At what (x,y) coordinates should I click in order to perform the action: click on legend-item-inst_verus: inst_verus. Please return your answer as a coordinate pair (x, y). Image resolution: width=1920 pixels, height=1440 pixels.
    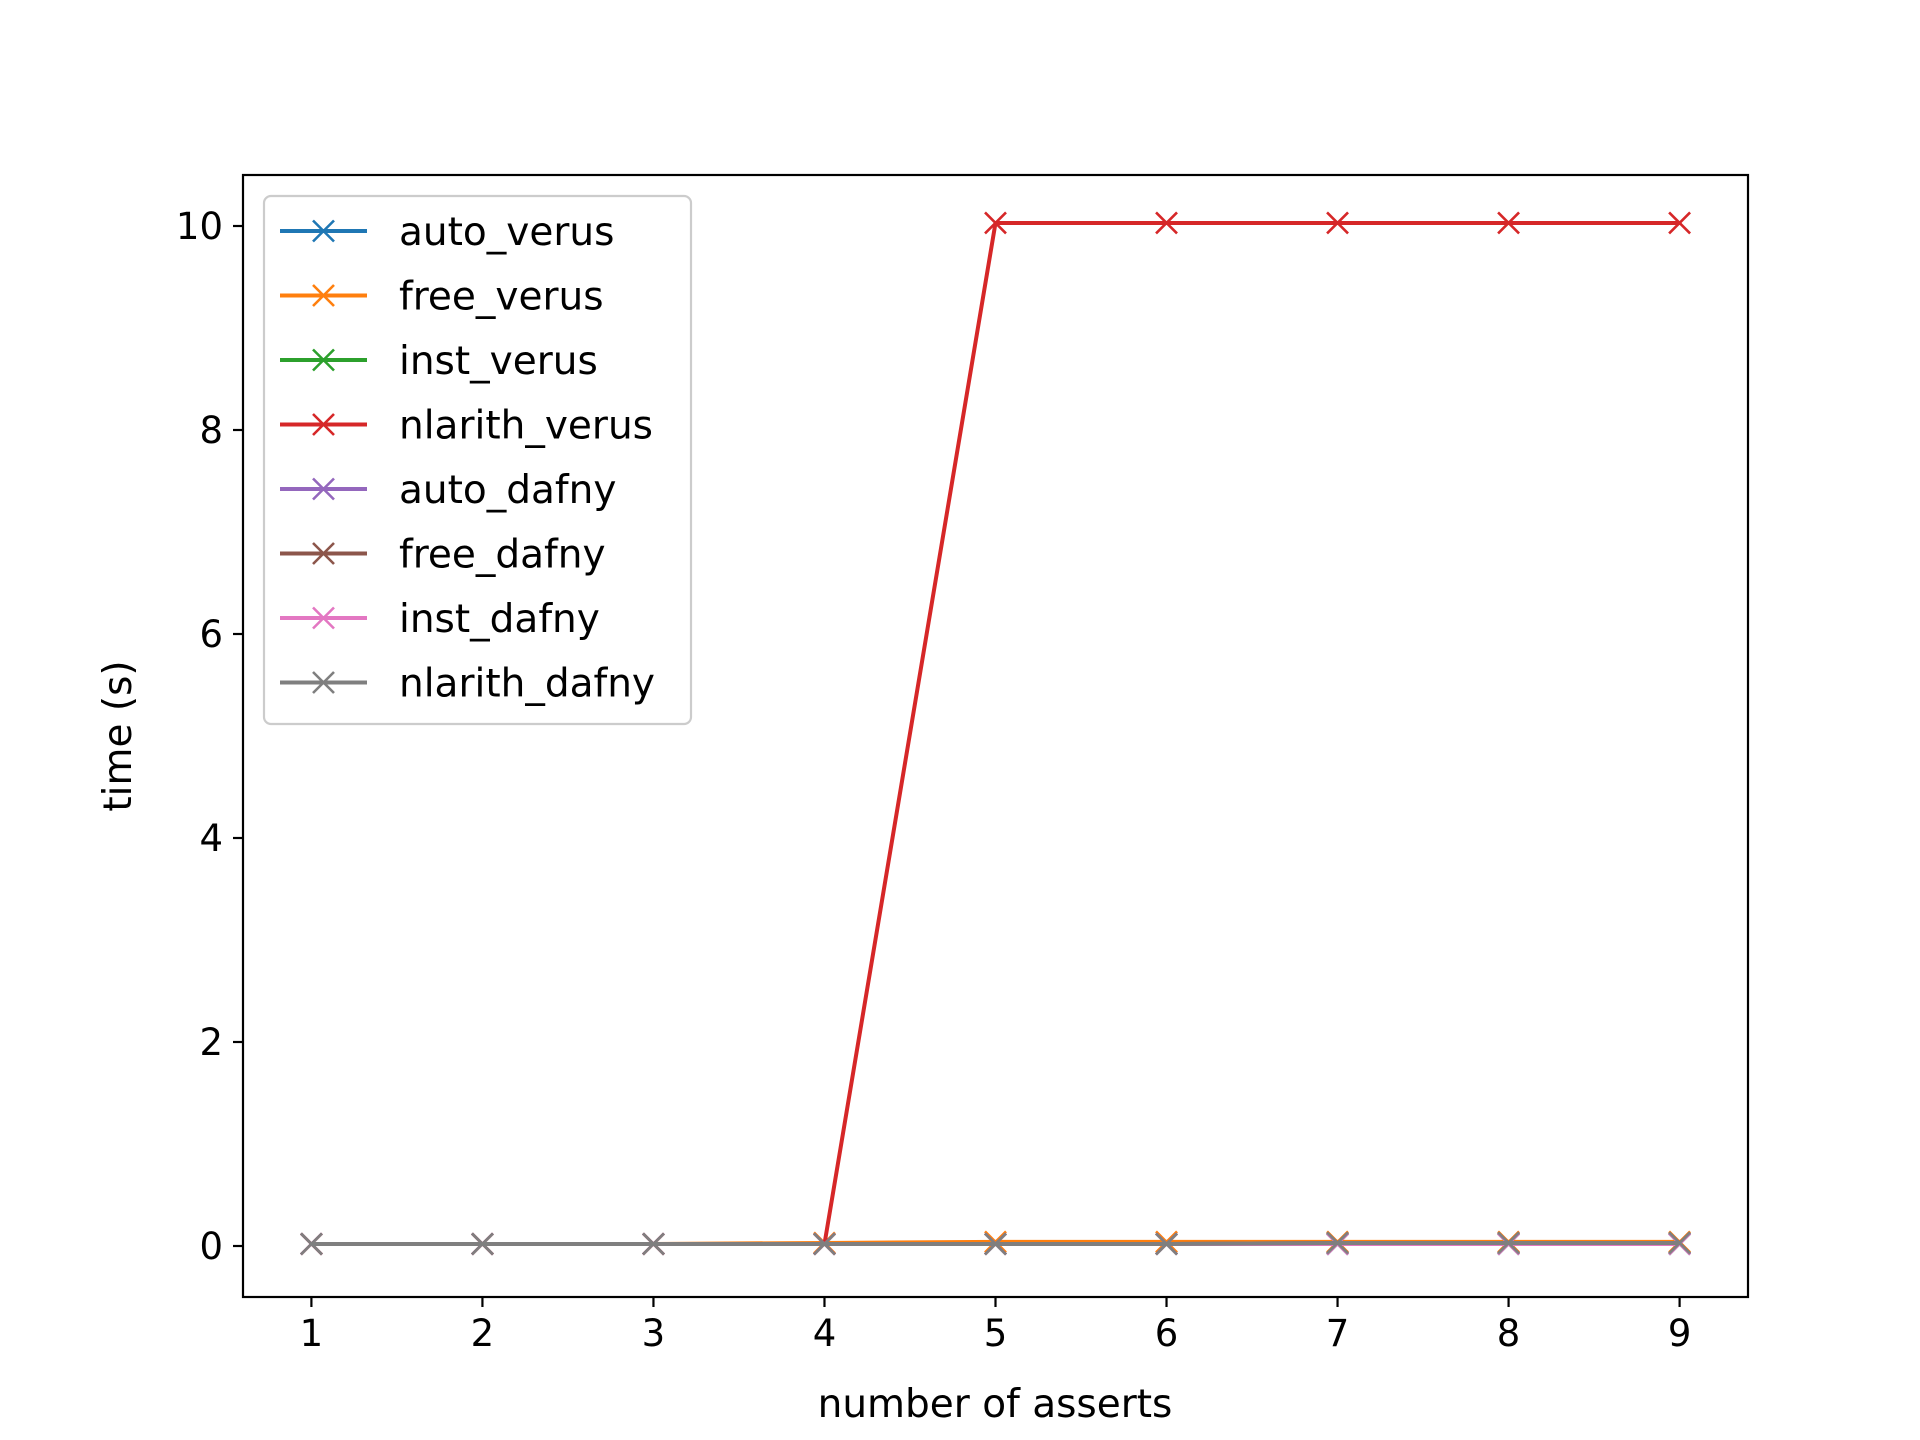
    Looking at the image, I should click on (439, 361).